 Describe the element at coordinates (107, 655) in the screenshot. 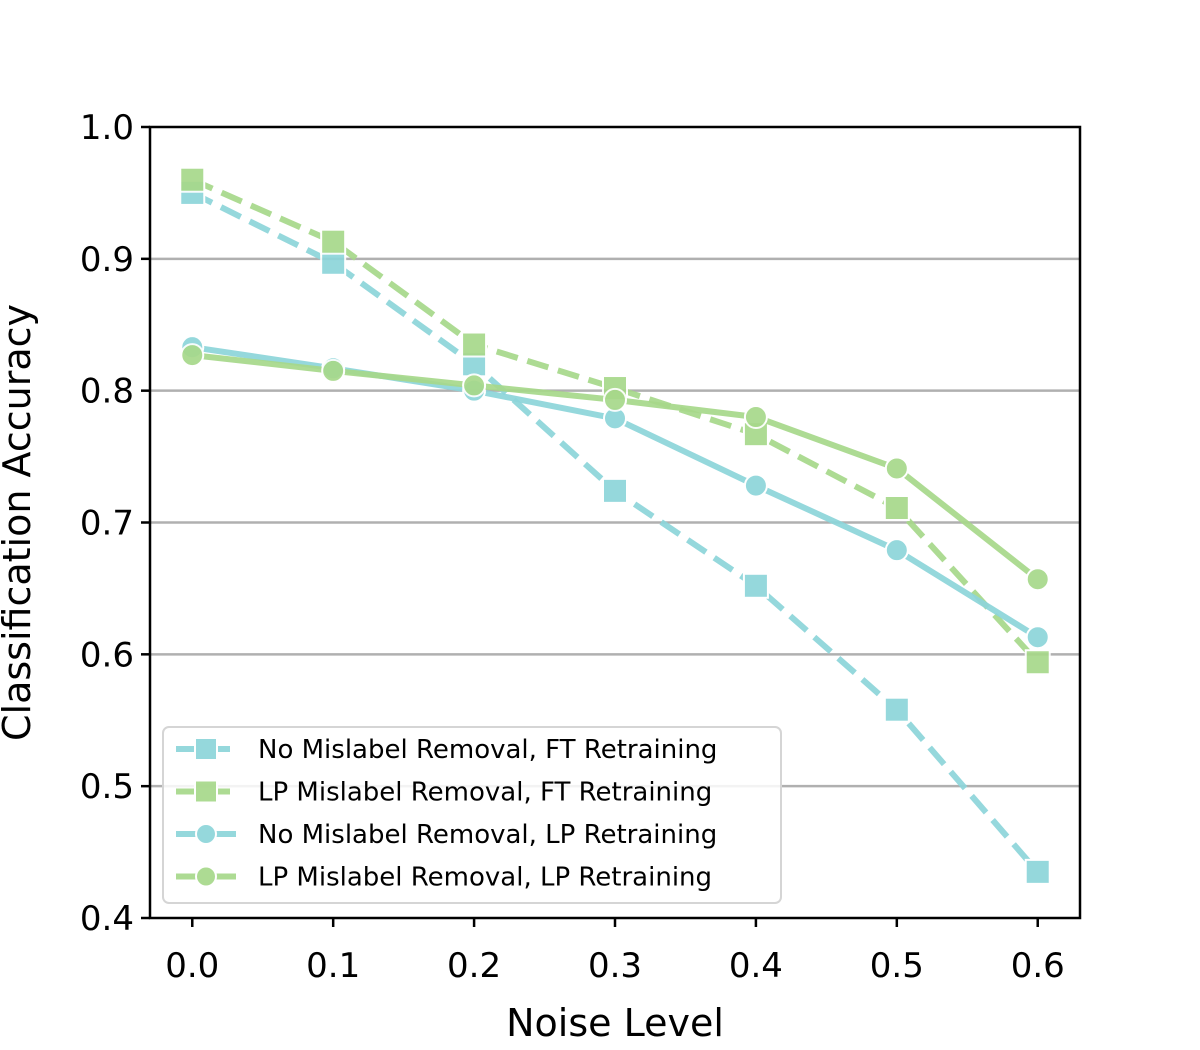

I see `y-tick-label: 0.6` at that location.